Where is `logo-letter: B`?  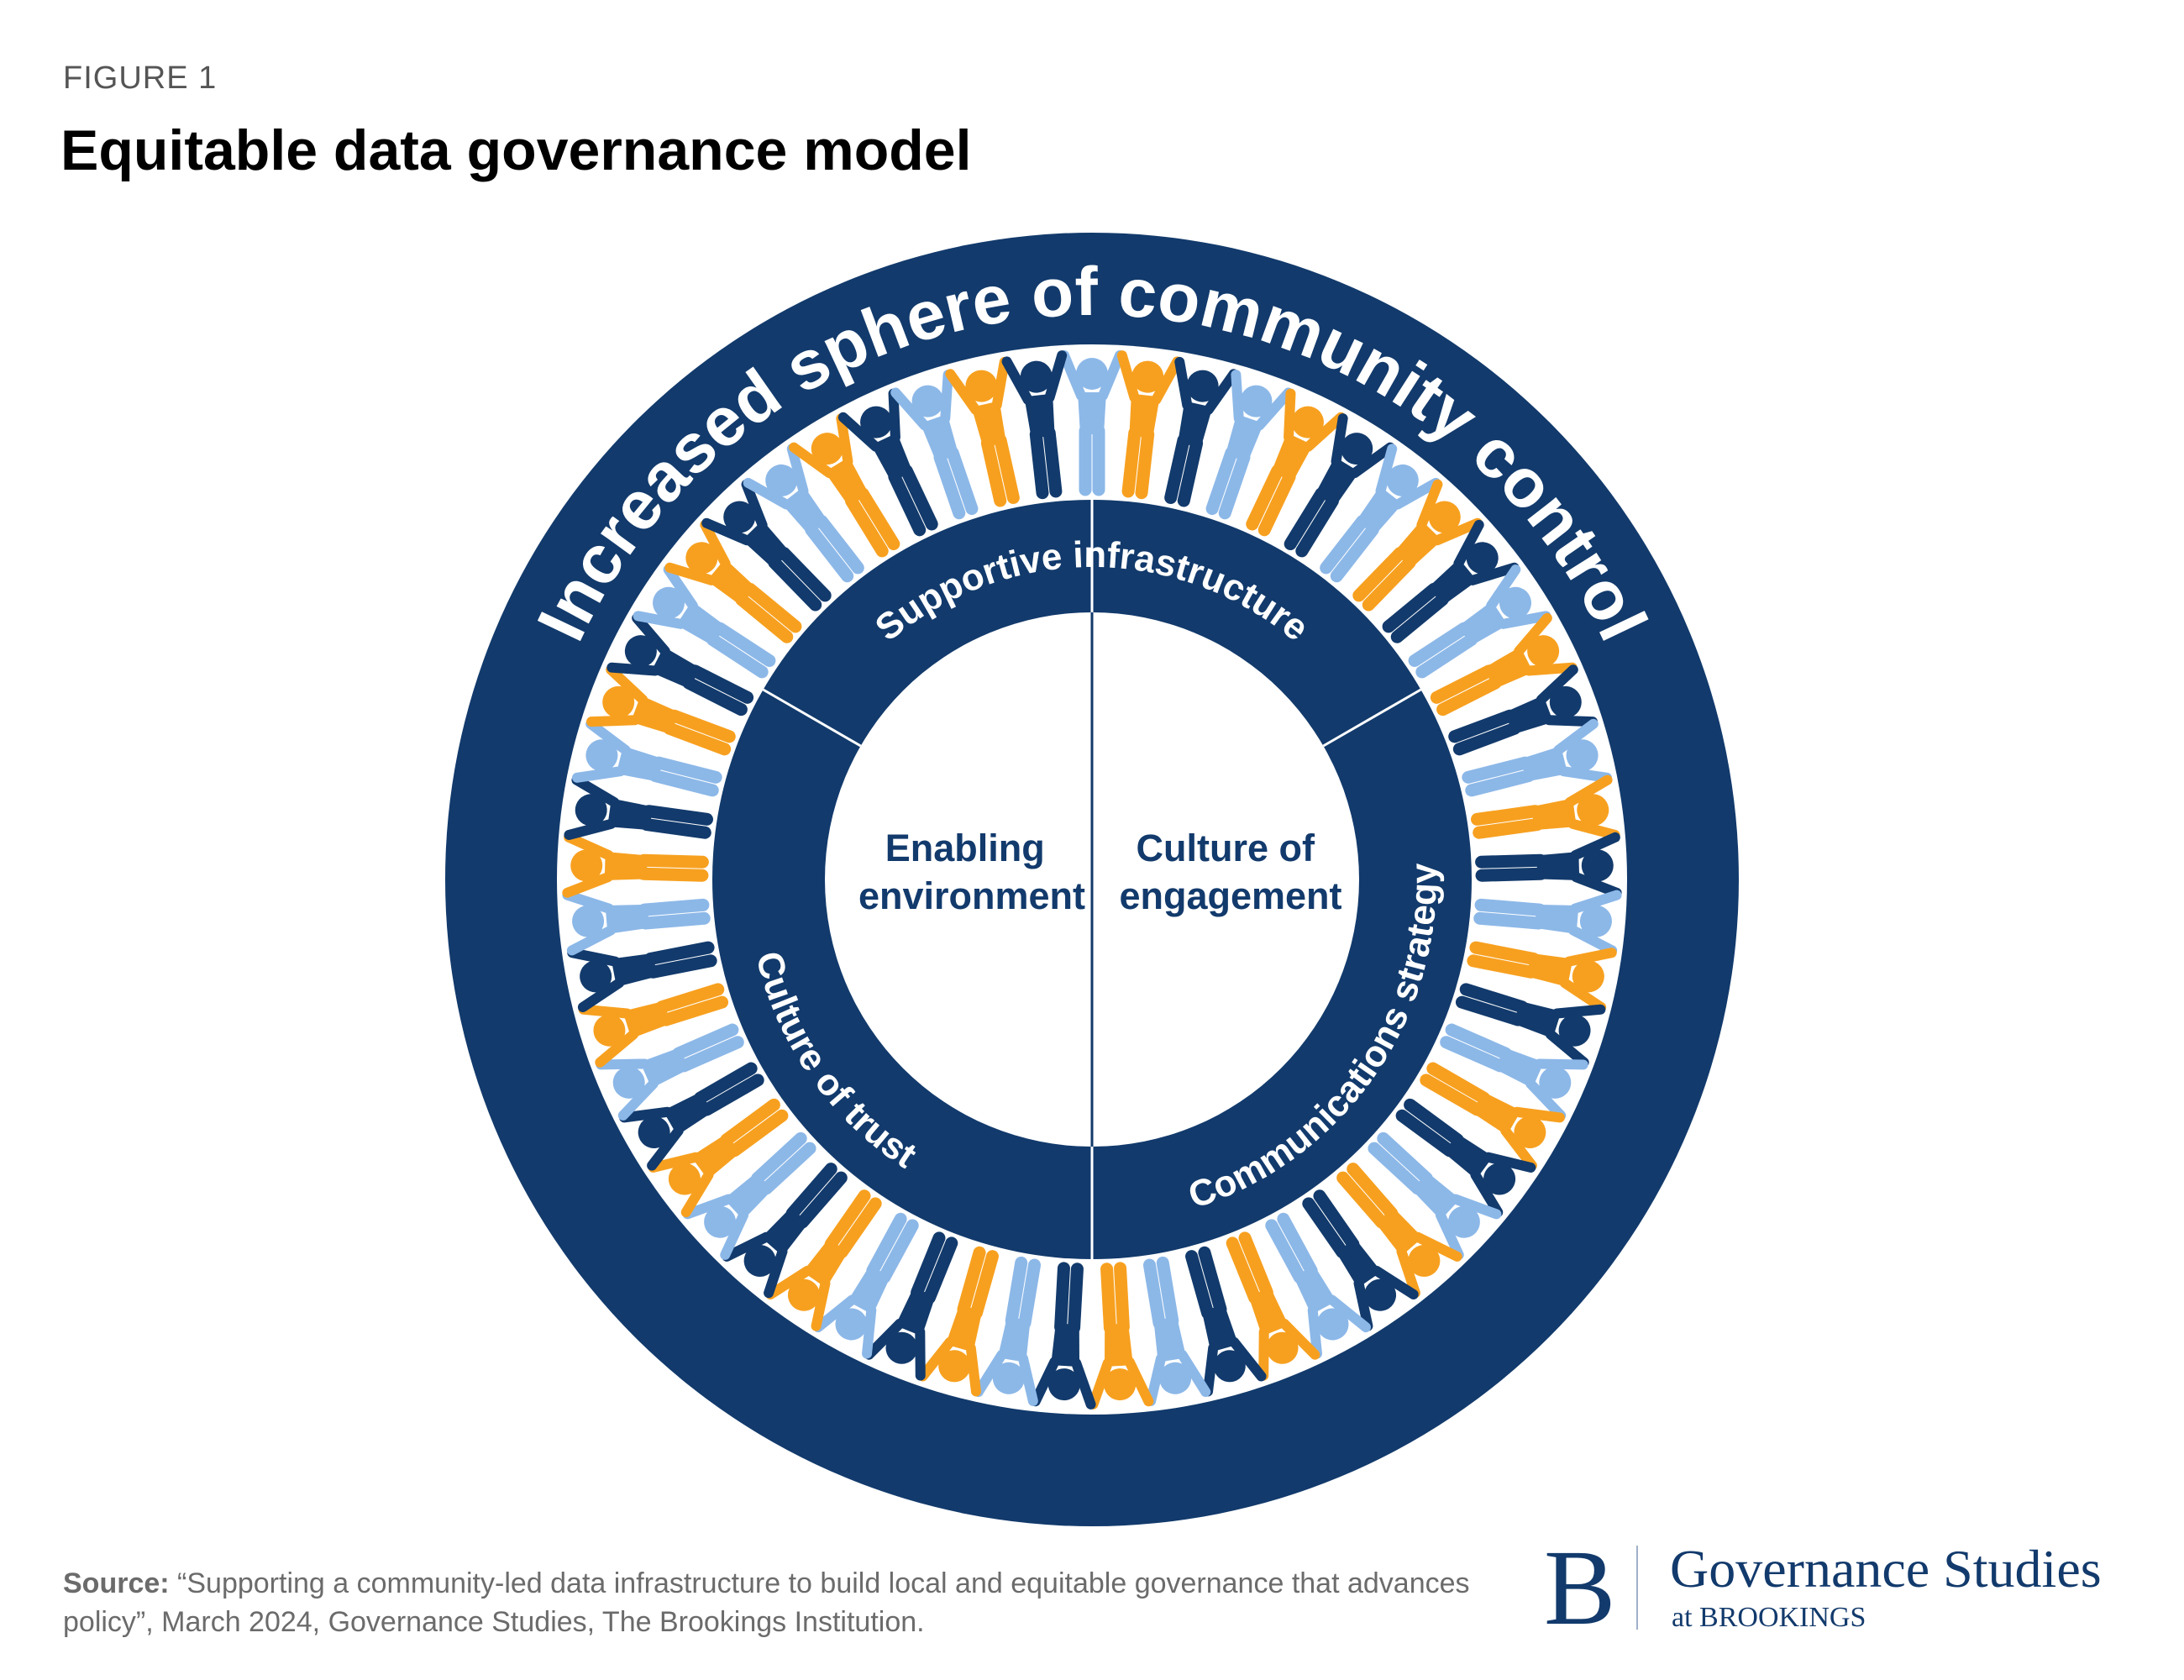
logo-letter: B is located at coordinates (1580, 1587).